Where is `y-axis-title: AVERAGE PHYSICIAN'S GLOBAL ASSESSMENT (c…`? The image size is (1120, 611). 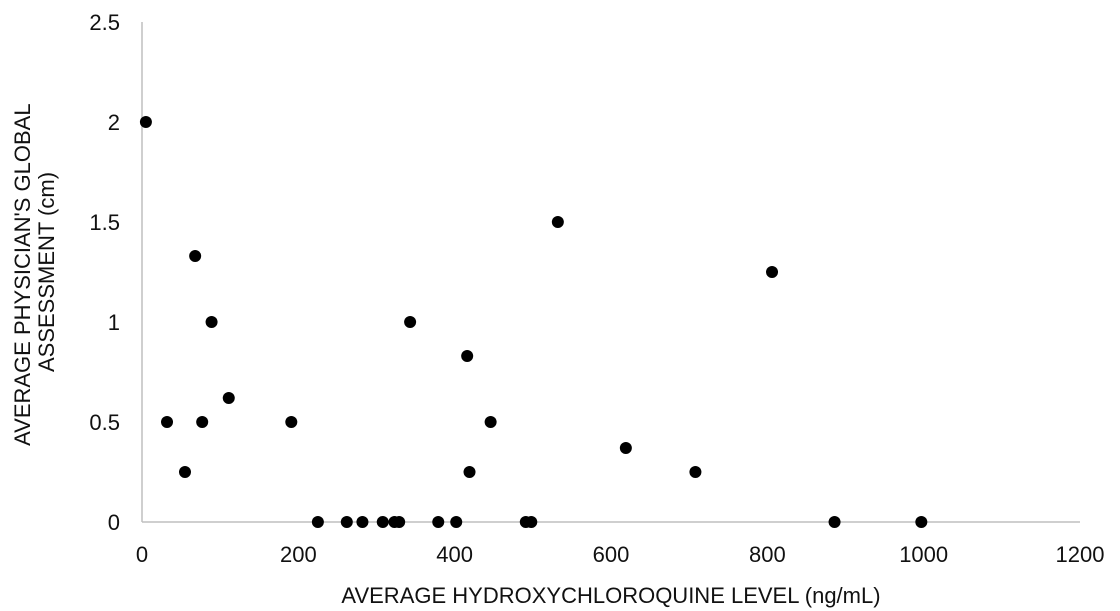
y-axis-title: AVERAGE PHYSICIAN'S GLOBAL ASSESSMENT (c… is located at coordinates (34, 272).